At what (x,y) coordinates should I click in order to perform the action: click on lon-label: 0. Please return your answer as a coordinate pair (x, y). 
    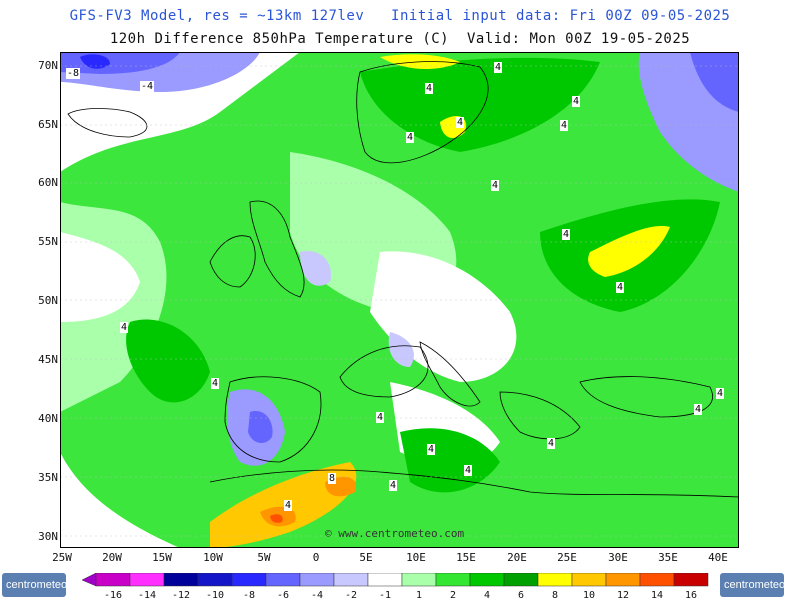
    Looking at the image, I should click on (316, 557).